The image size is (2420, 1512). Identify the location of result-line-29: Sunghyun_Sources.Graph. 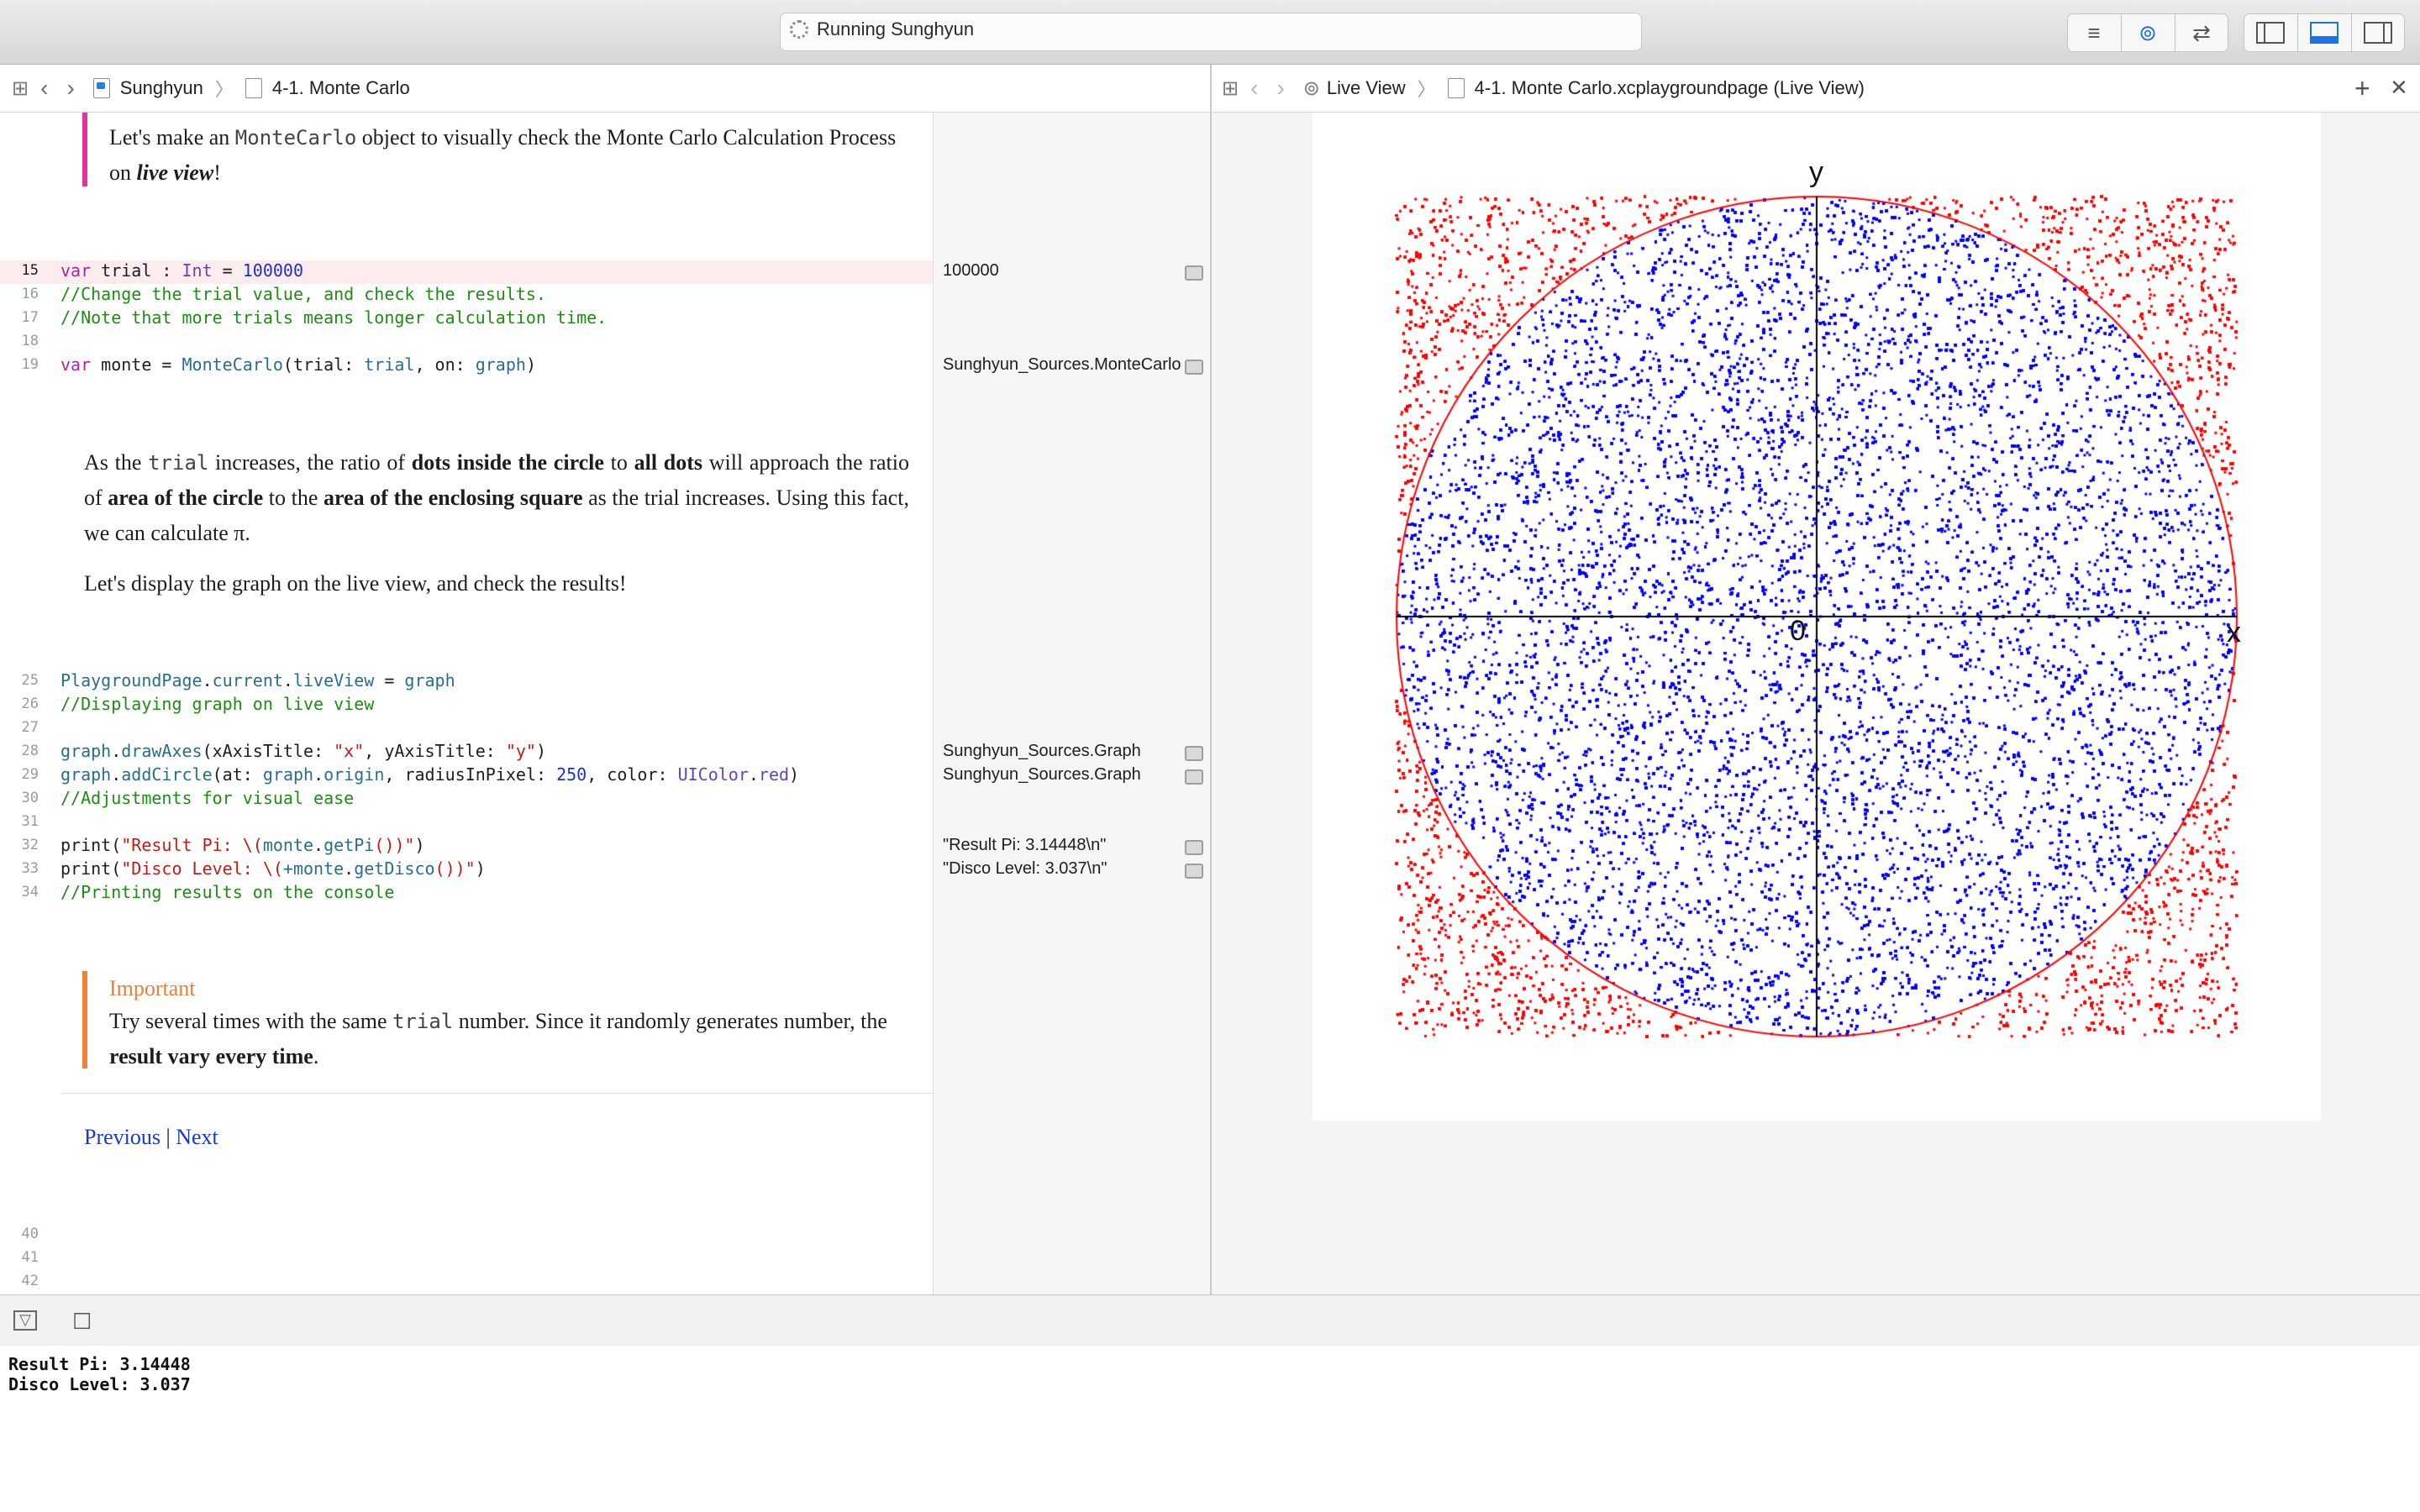
(1042, 774).